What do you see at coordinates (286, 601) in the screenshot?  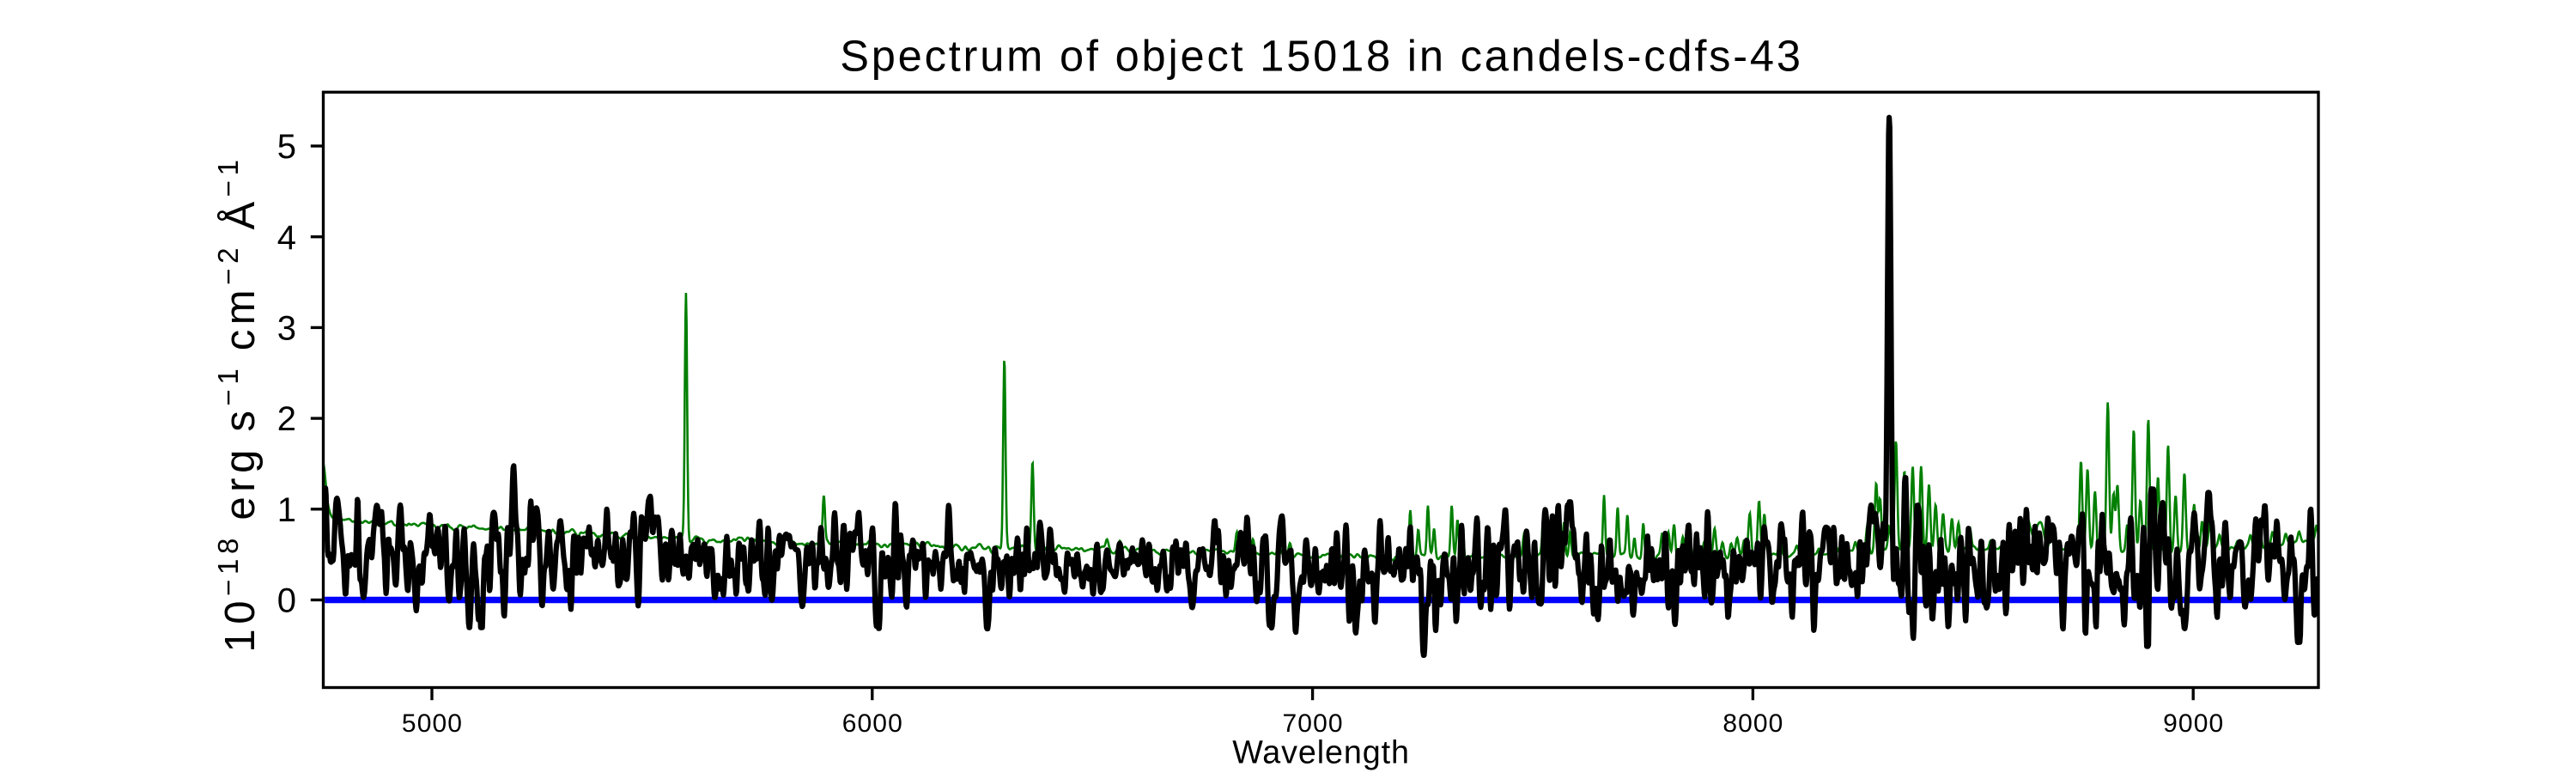 I see `svg-text: 0` at bounding box center [286, 601].